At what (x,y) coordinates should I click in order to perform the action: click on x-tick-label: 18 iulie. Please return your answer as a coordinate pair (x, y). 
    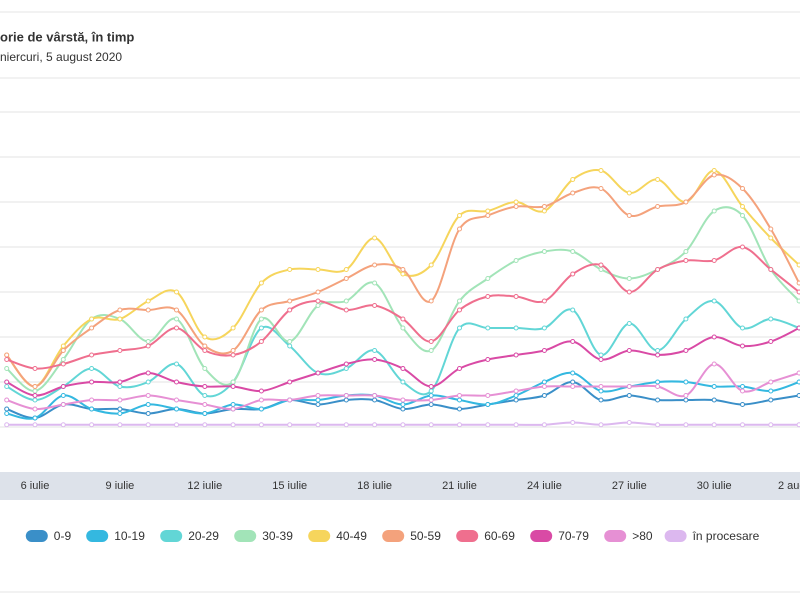
    Looking at the image, I should click on (374, 486).